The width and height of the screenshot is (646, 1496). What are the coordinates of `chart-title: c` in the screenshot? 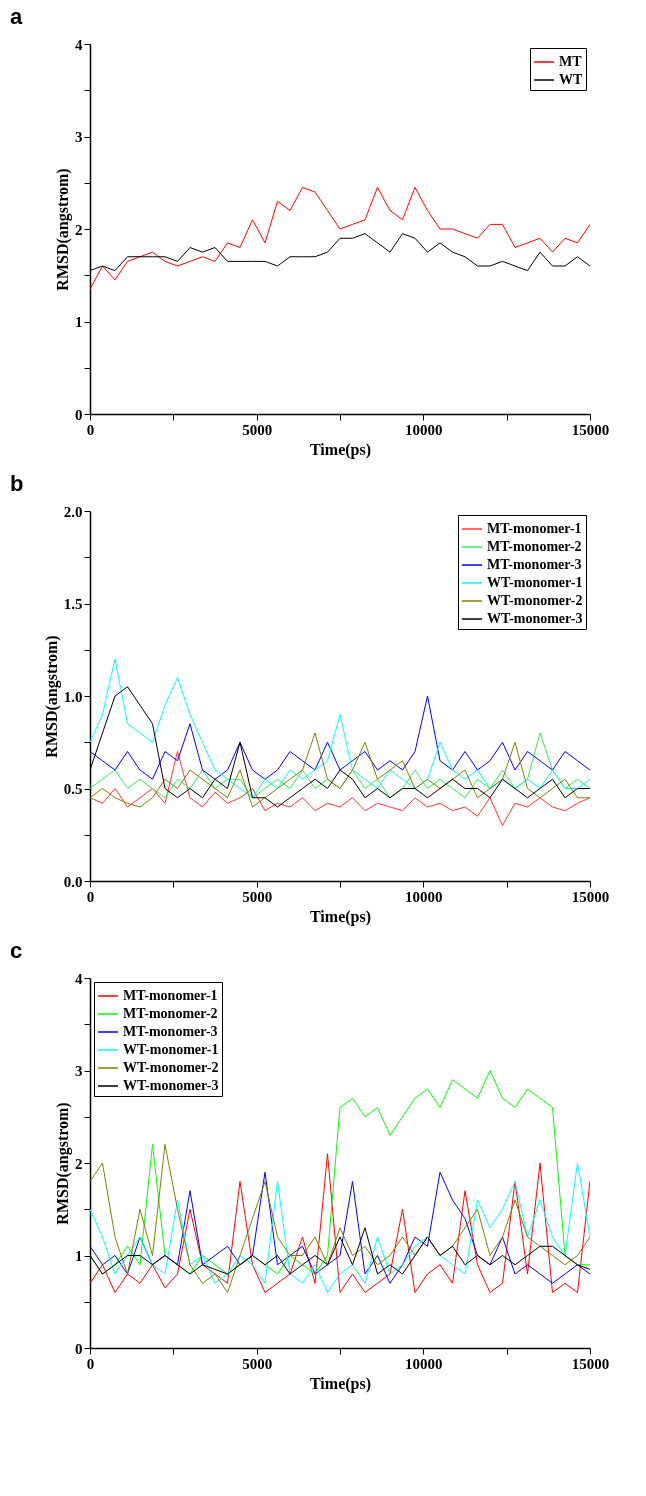 It's located at (16, 950).